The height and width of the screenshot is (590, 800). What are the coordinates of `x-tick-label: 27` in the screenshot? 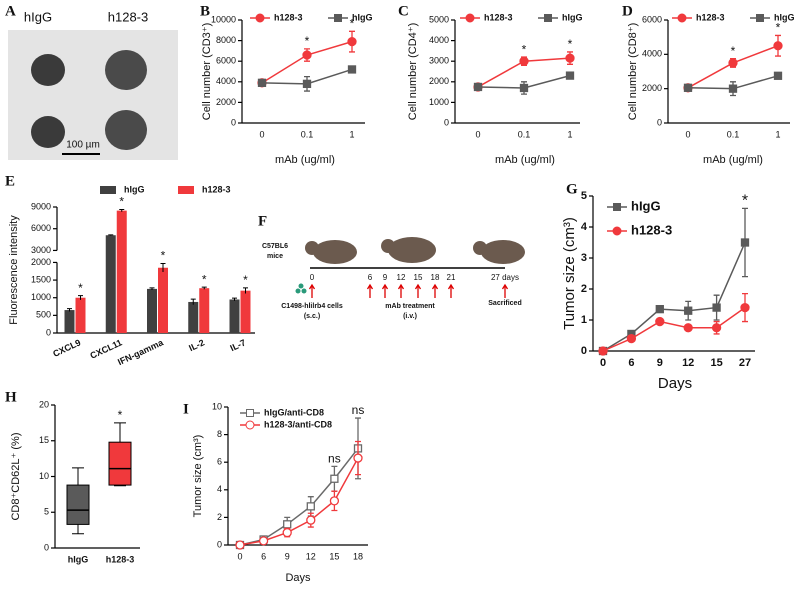 It's located at (745, 363).